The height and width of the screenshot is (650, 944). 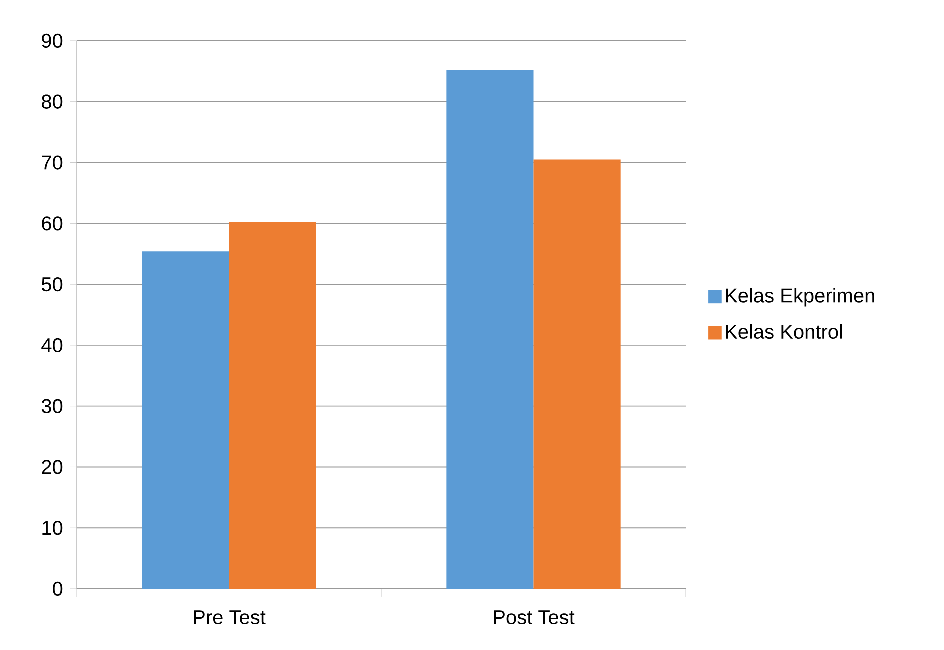 I want to click on y-tick-label: 70, so click(x=52, y=163).